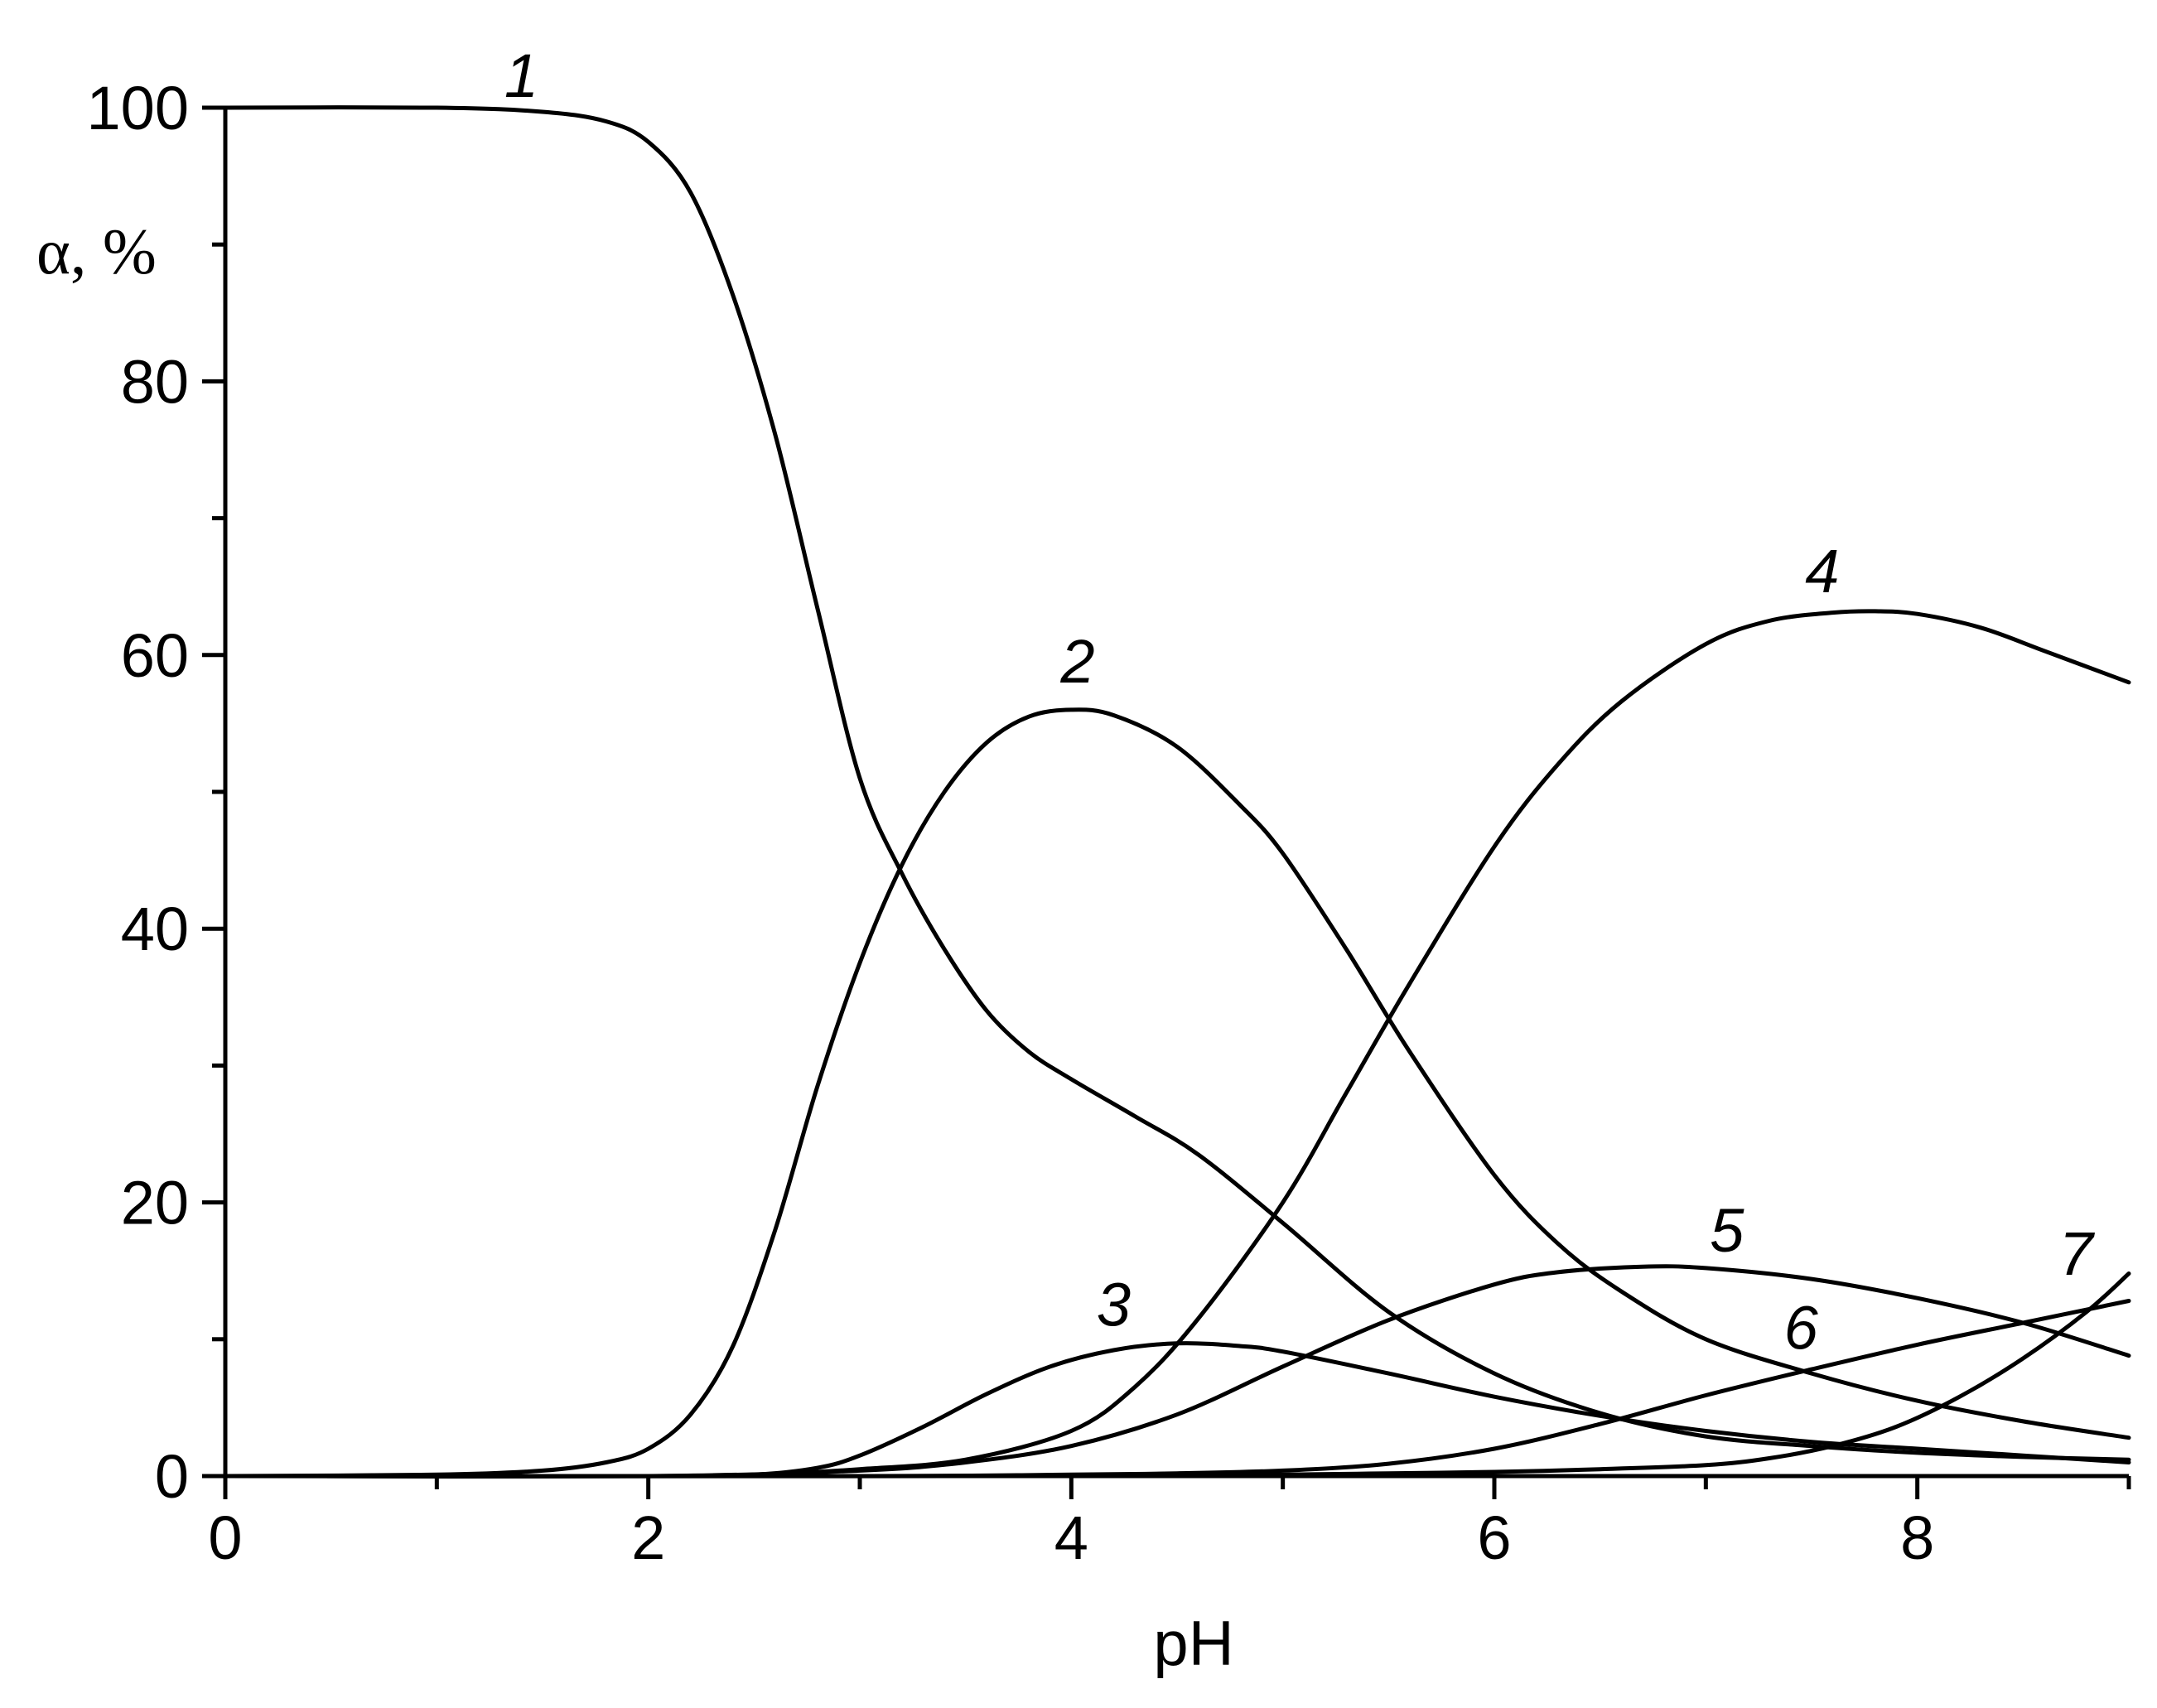 This screenshot has width=2157, height=1708. Describe the element at coordinates (155, 655) in the screenshot. I see `y-tick-label: 60` at that location.